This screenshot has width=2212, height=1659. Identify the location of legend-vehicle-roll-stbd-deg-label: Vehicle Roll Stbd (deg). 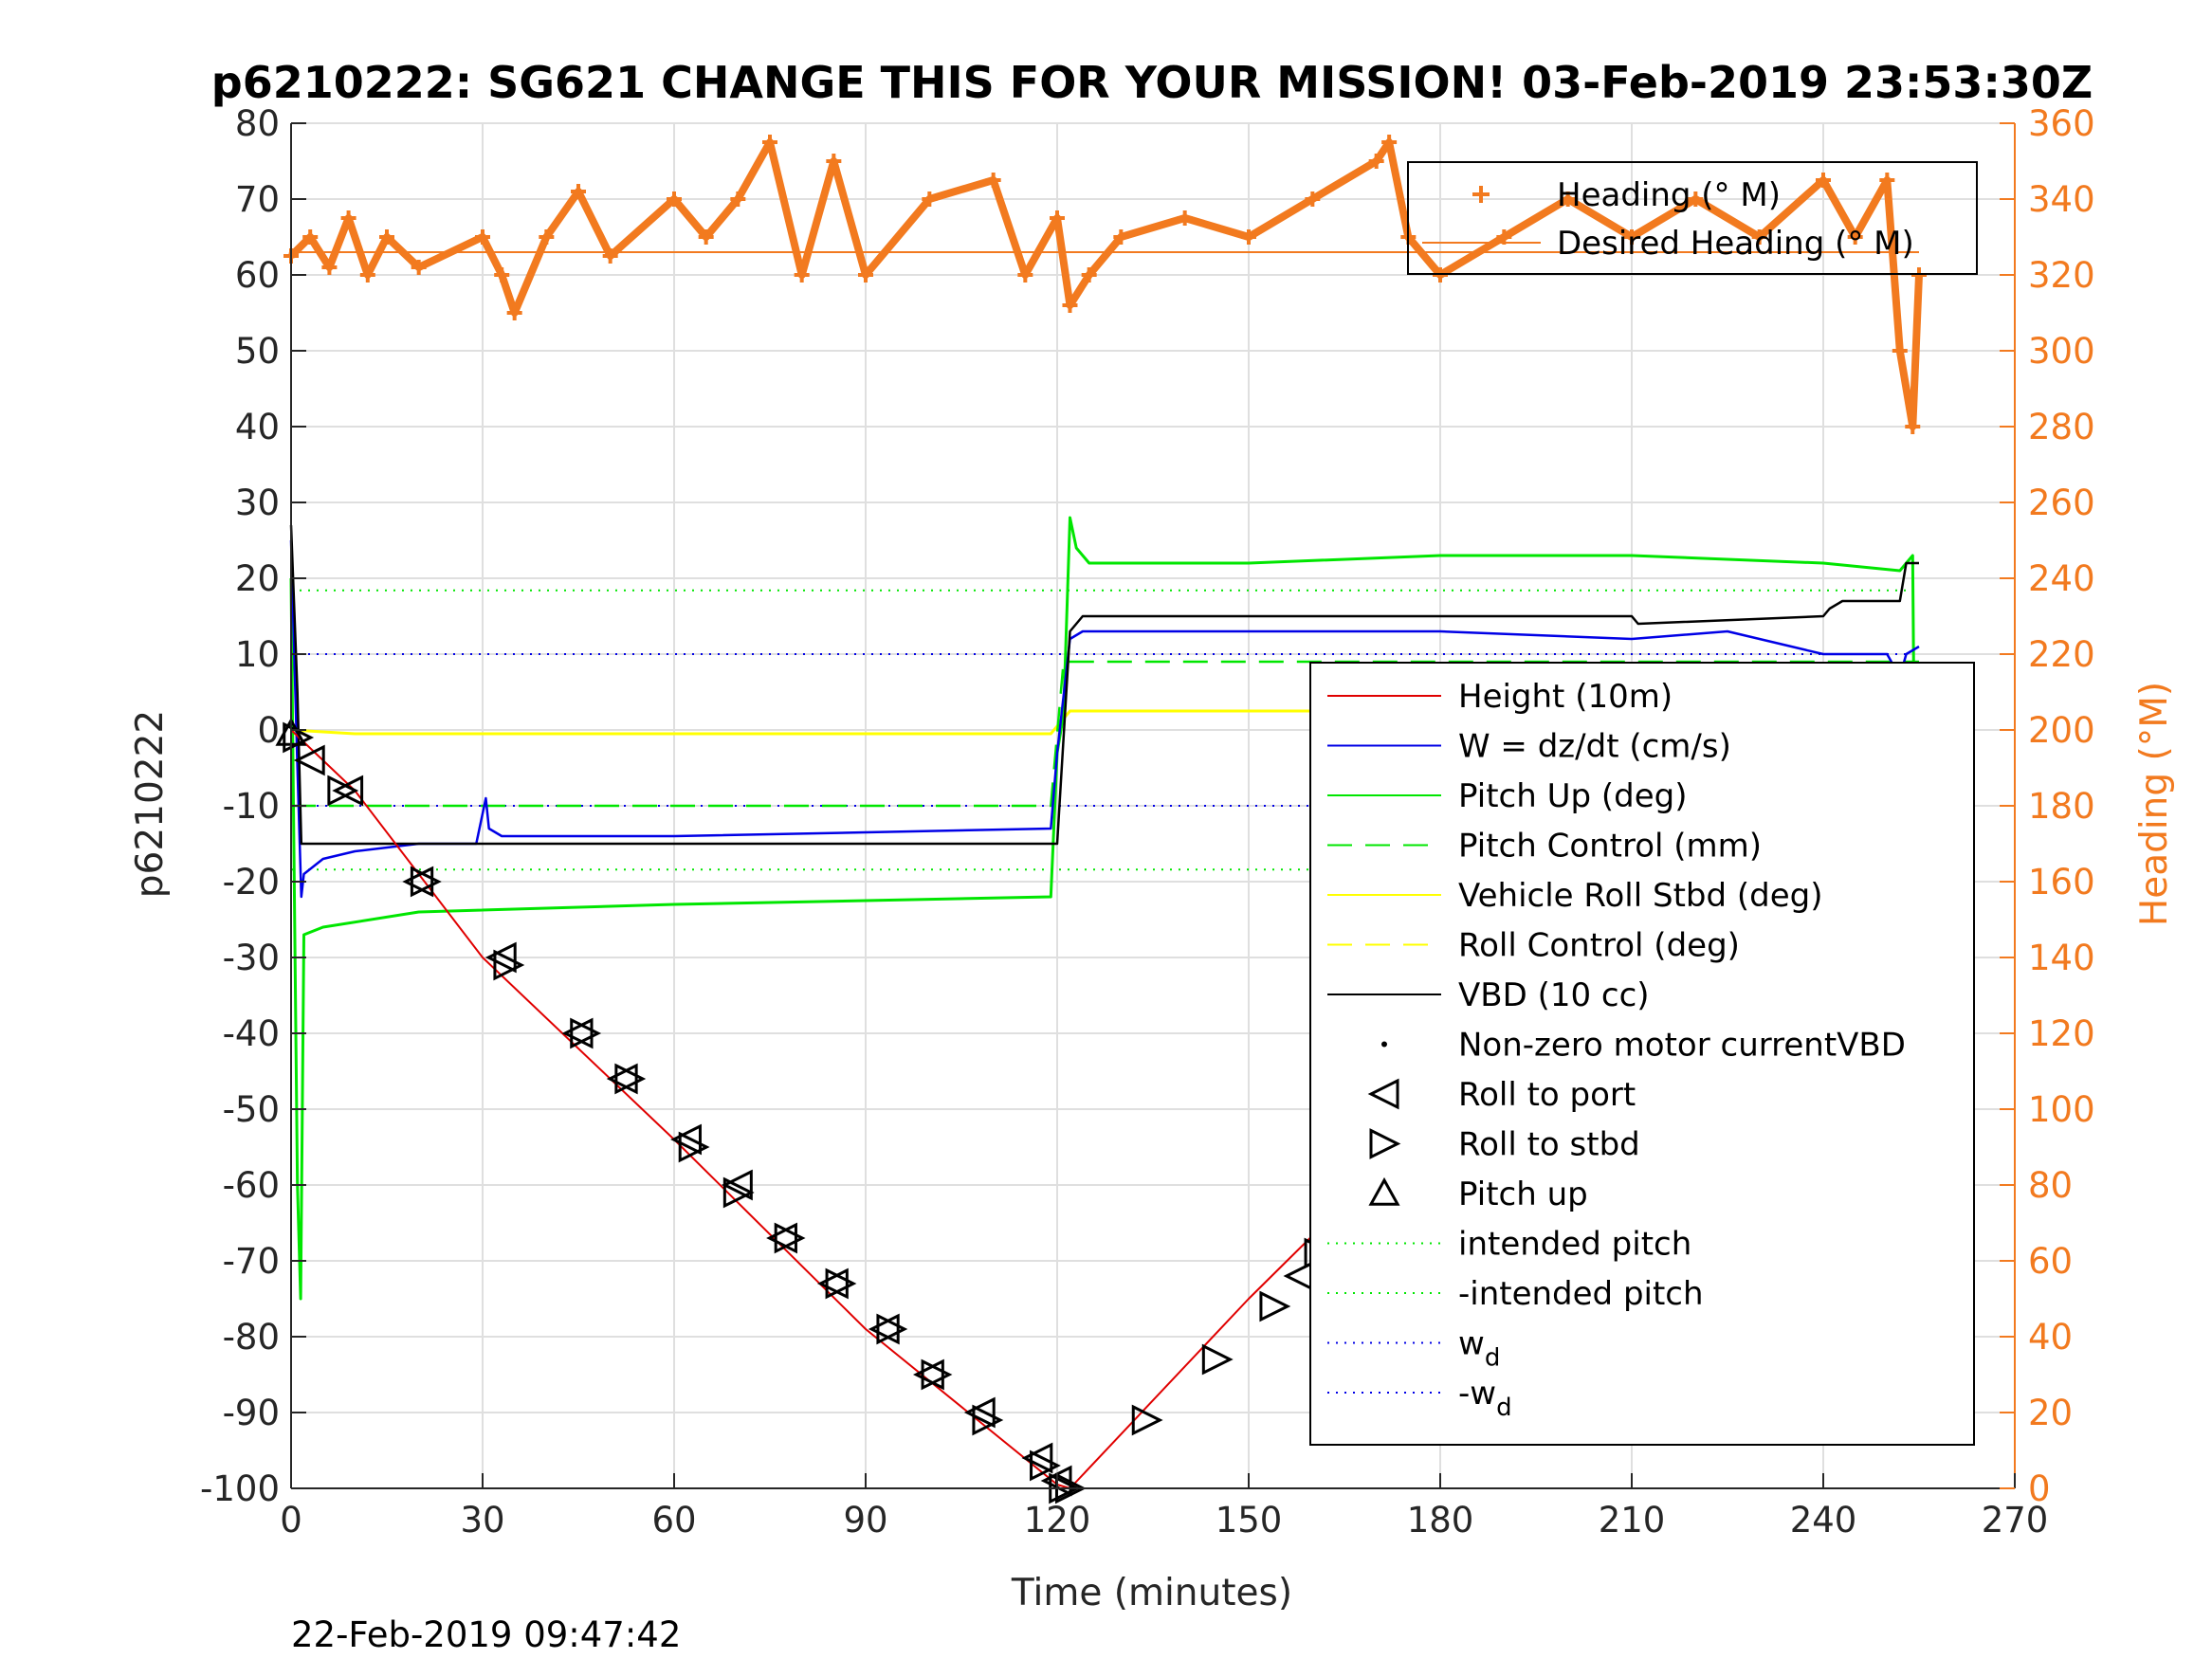
(1640, 896).